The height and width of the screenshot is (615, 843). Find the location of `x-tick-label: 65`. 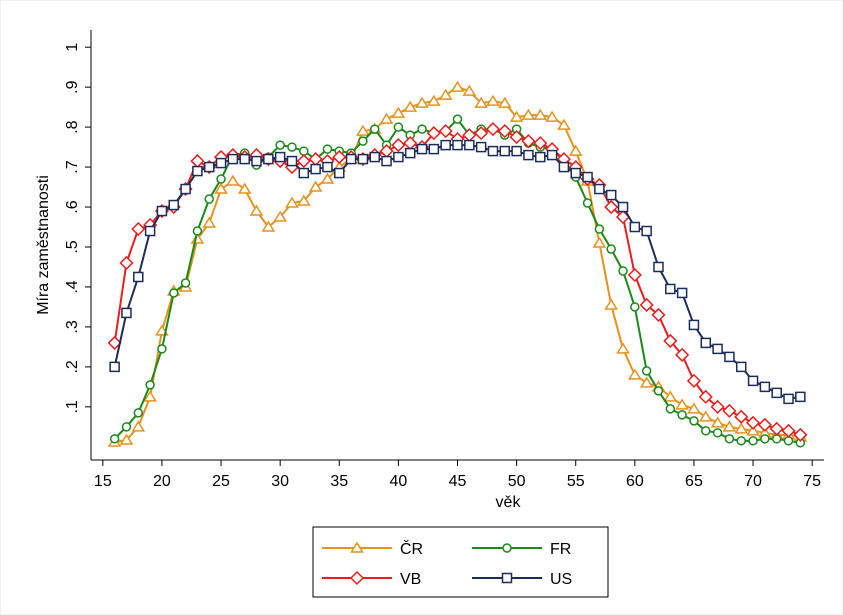

x-tick-label: 65 is located at coordinates (694, 481).